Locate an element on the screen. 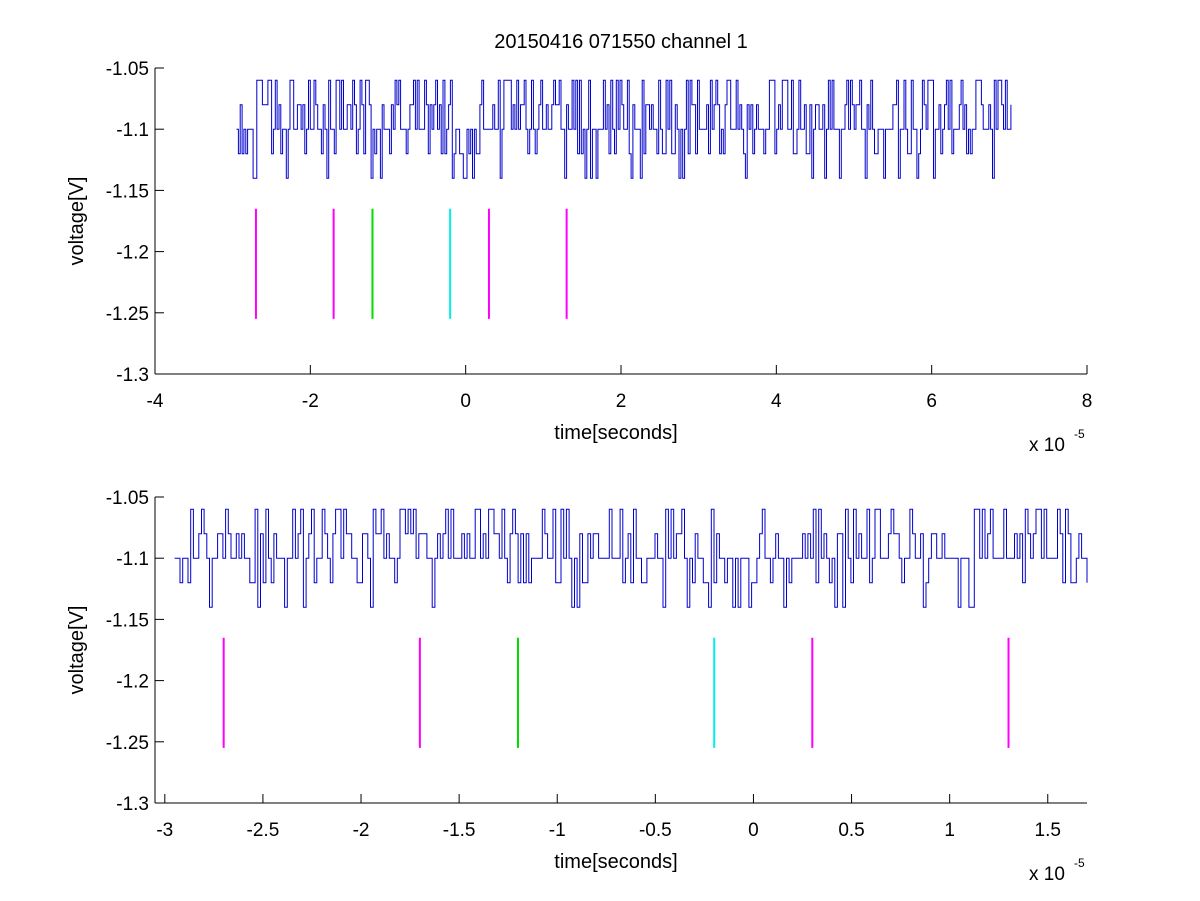  x-tick-label: -1 is located at coordinates (557, 830).